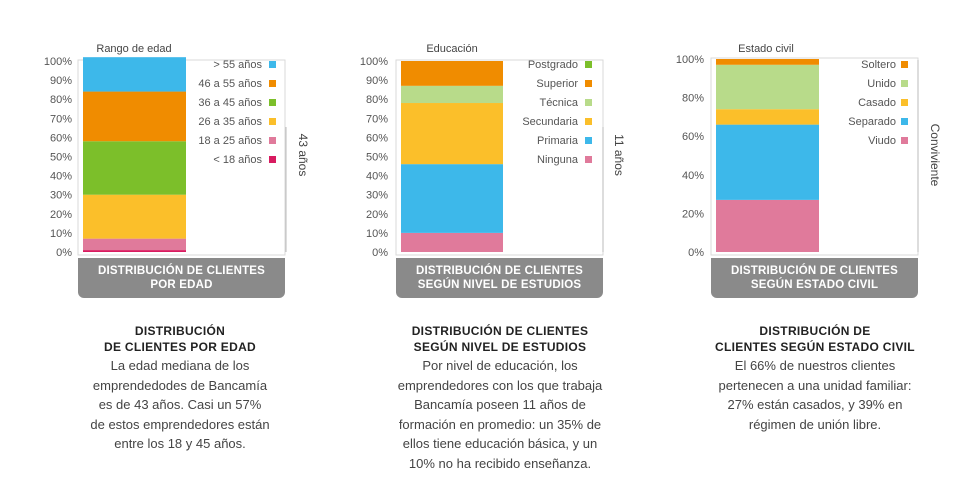 This screenshot has height=499, width=960. What do you see at coordinates (303, 155) in the screenshot?
I see `side-label: 43 años` at bounding box center [303, 155].